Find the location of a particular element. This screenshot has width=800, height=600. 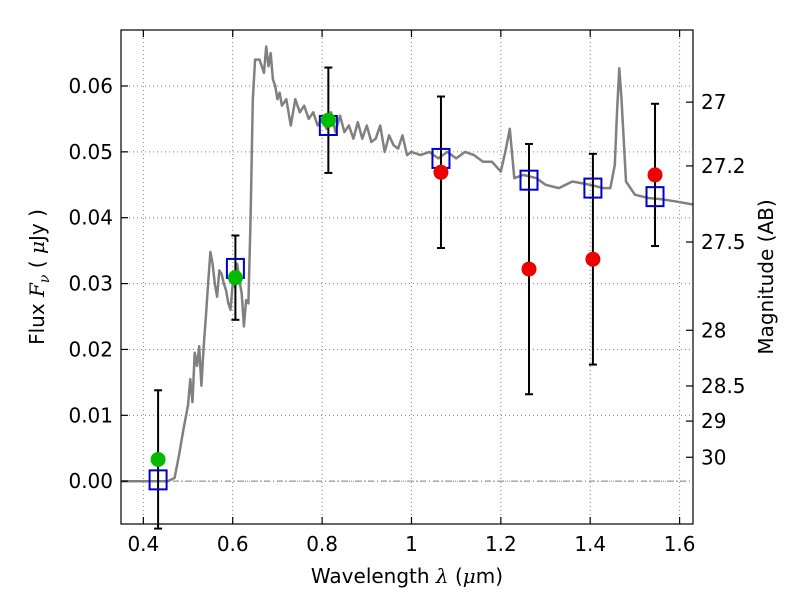

x-tick-label: 0.4 is located at coordinates (143, 544).